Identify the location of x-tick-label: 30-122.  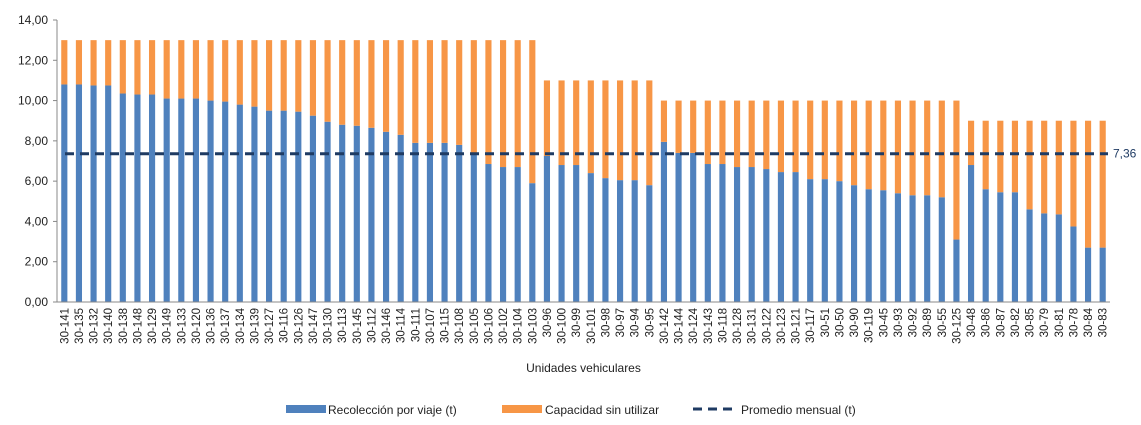
(767, 326).